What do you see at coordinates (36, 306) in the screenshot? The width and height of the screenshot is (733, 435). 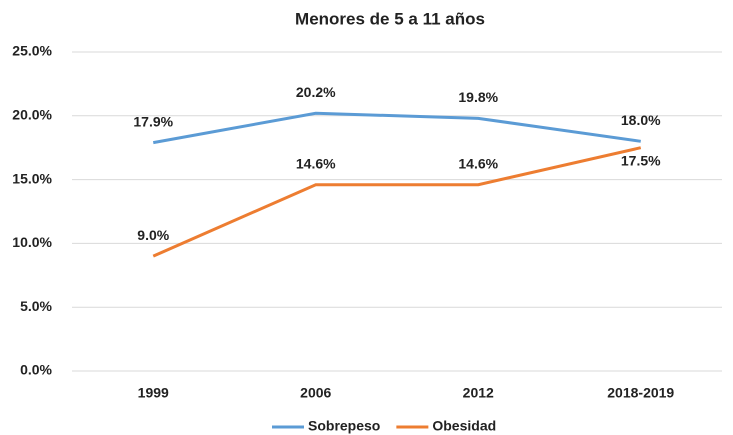 I see `y-tick-label: 5.0%` at bounding box center [36, 306].